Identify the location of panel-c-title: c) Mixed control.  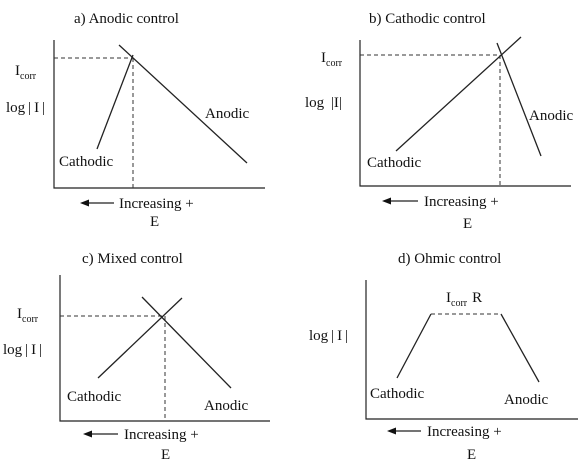
(132, 259).